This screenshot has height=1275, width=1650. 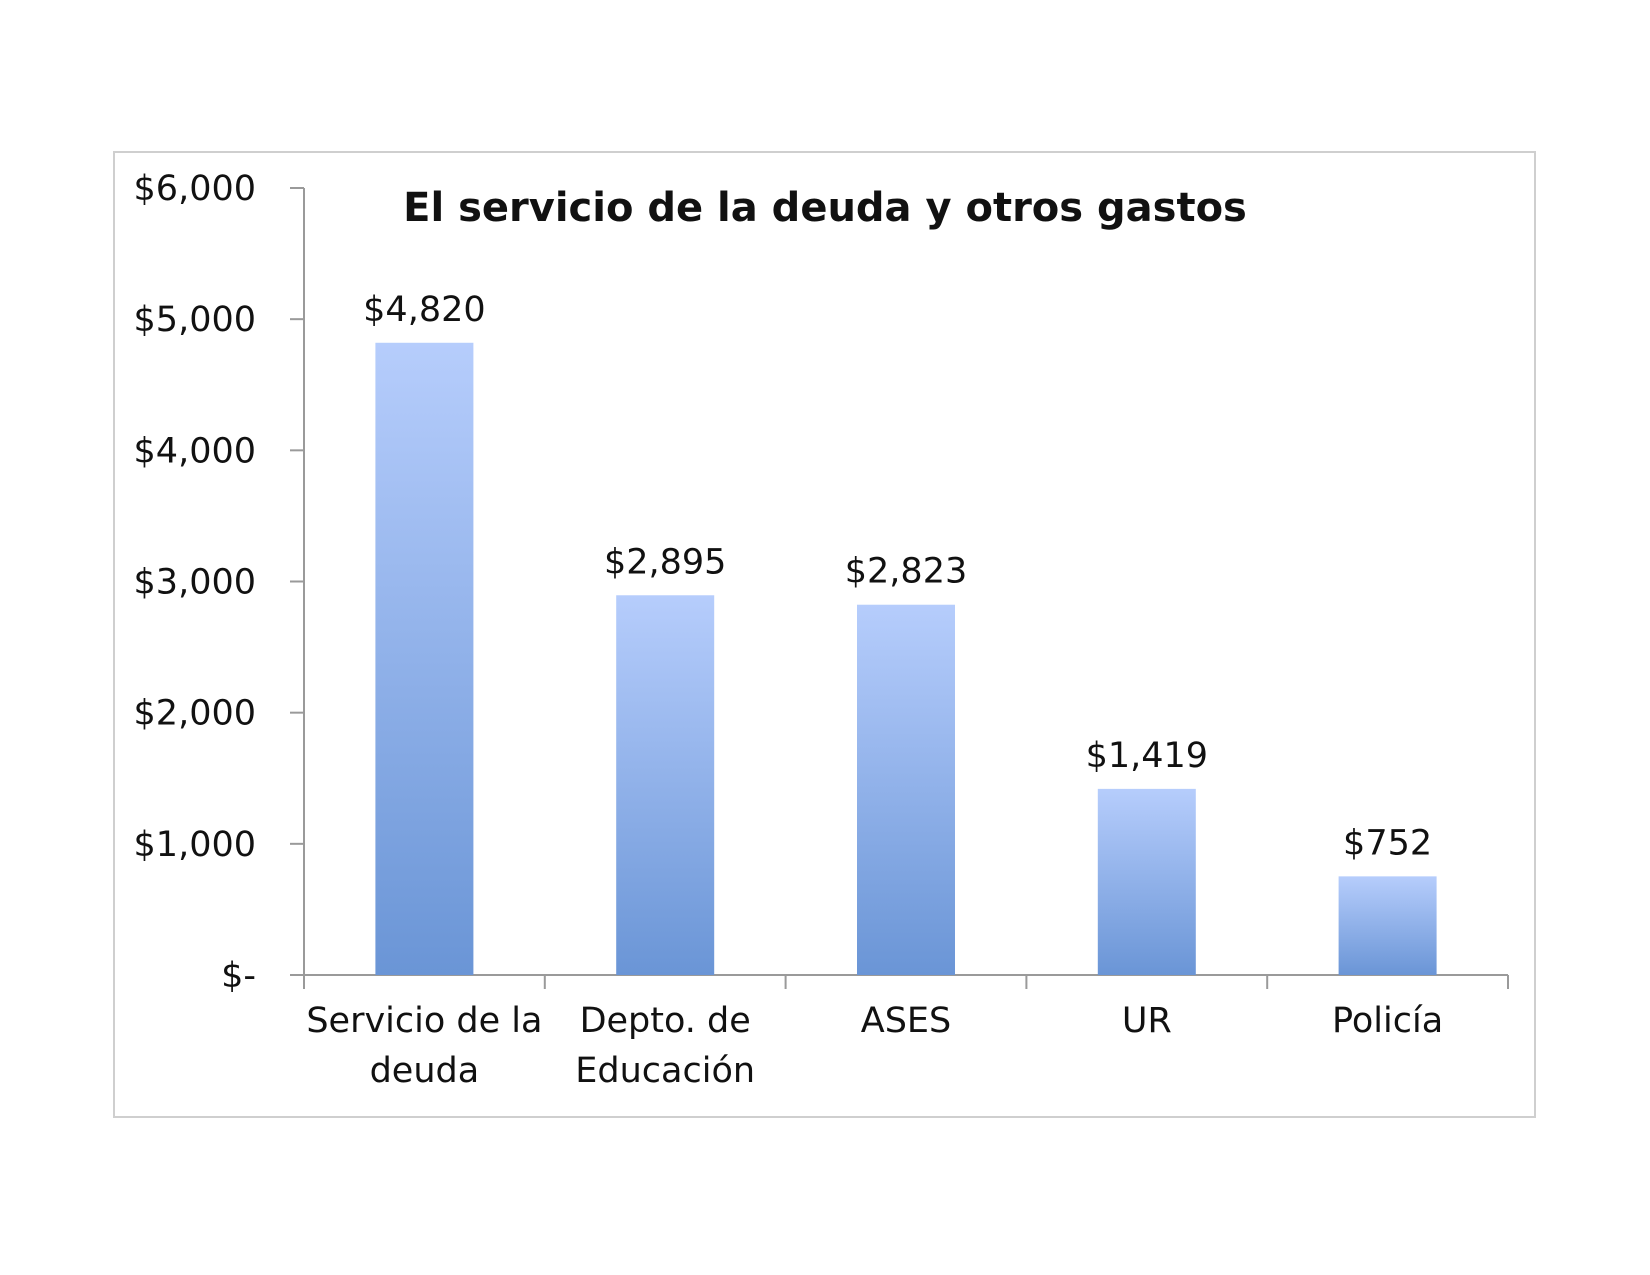 I want to click on data-label: $2,823, so click(x=906, y=572).